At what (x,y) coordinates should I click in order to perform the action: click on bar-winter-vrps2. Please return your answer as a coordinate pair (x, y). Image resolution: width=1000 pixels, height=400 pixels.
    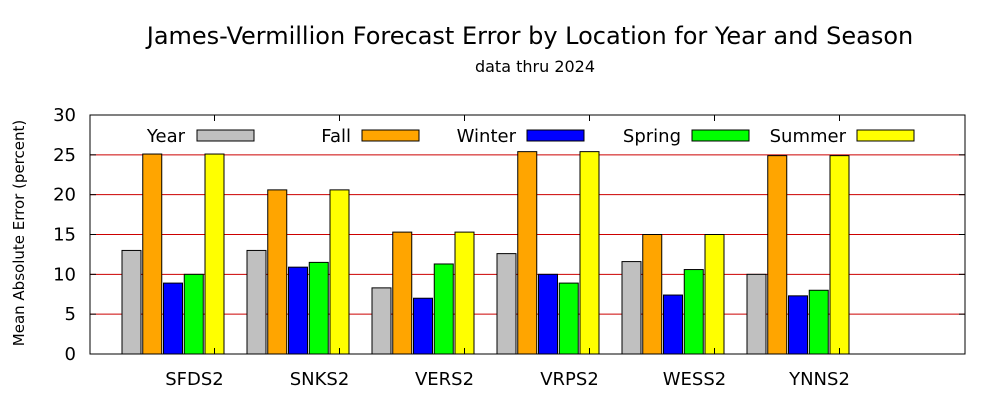
    Looking at the image, I should click on (548, 314).